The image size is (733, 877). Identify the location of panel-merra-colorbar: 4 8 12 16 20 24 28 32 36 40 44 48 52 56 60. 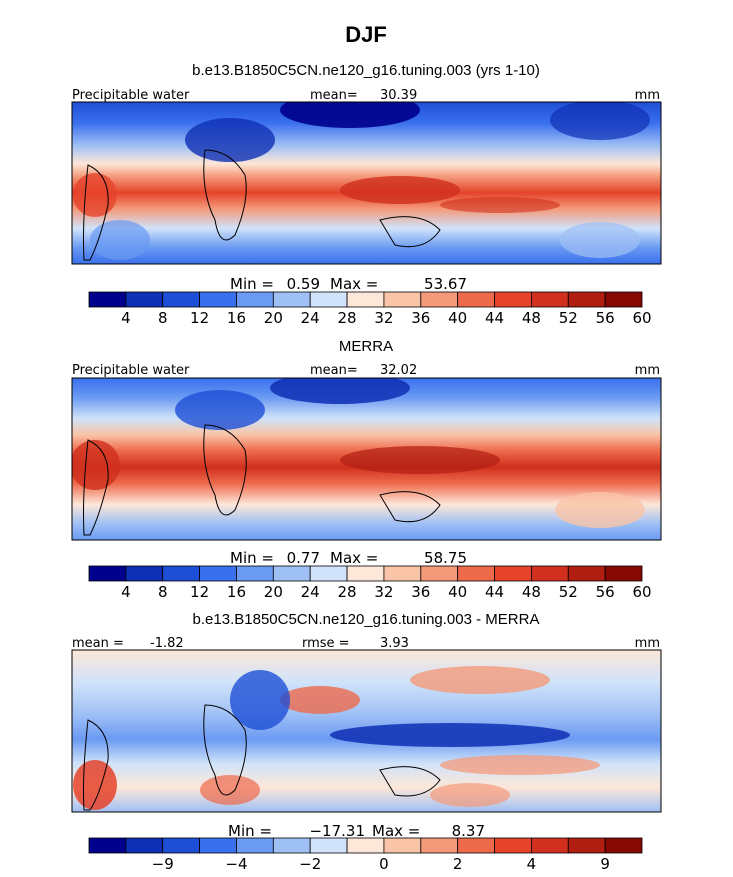
(370, 583).